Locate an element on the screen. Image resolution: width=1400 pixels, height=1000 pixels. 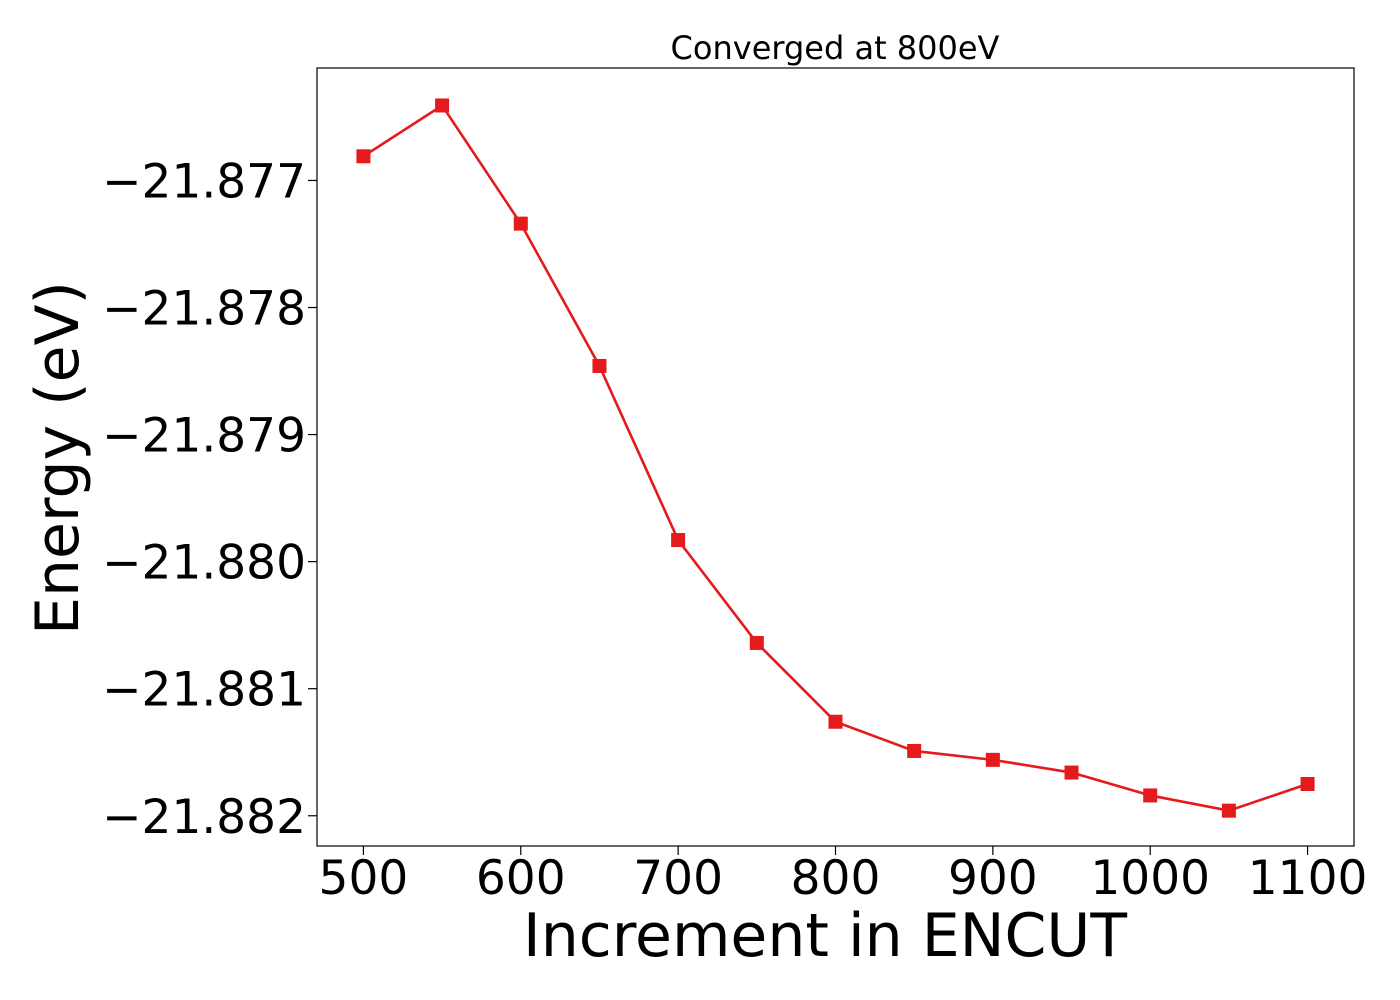
y-tick-label: −21.878 is located at coordinates (204, 309).